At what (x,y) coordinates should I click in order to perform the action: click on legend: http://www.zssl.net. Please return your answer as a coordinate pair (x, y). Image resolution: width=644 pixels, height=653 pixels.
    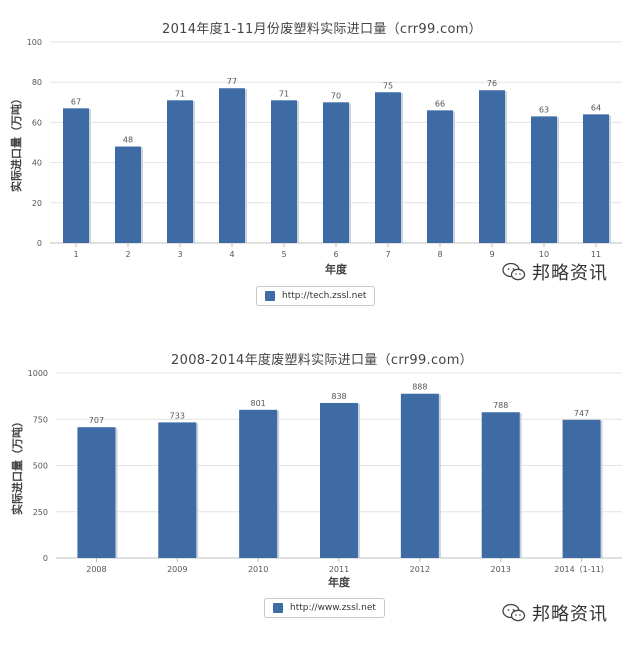
    Looking at the image, I should click on (324, 608).